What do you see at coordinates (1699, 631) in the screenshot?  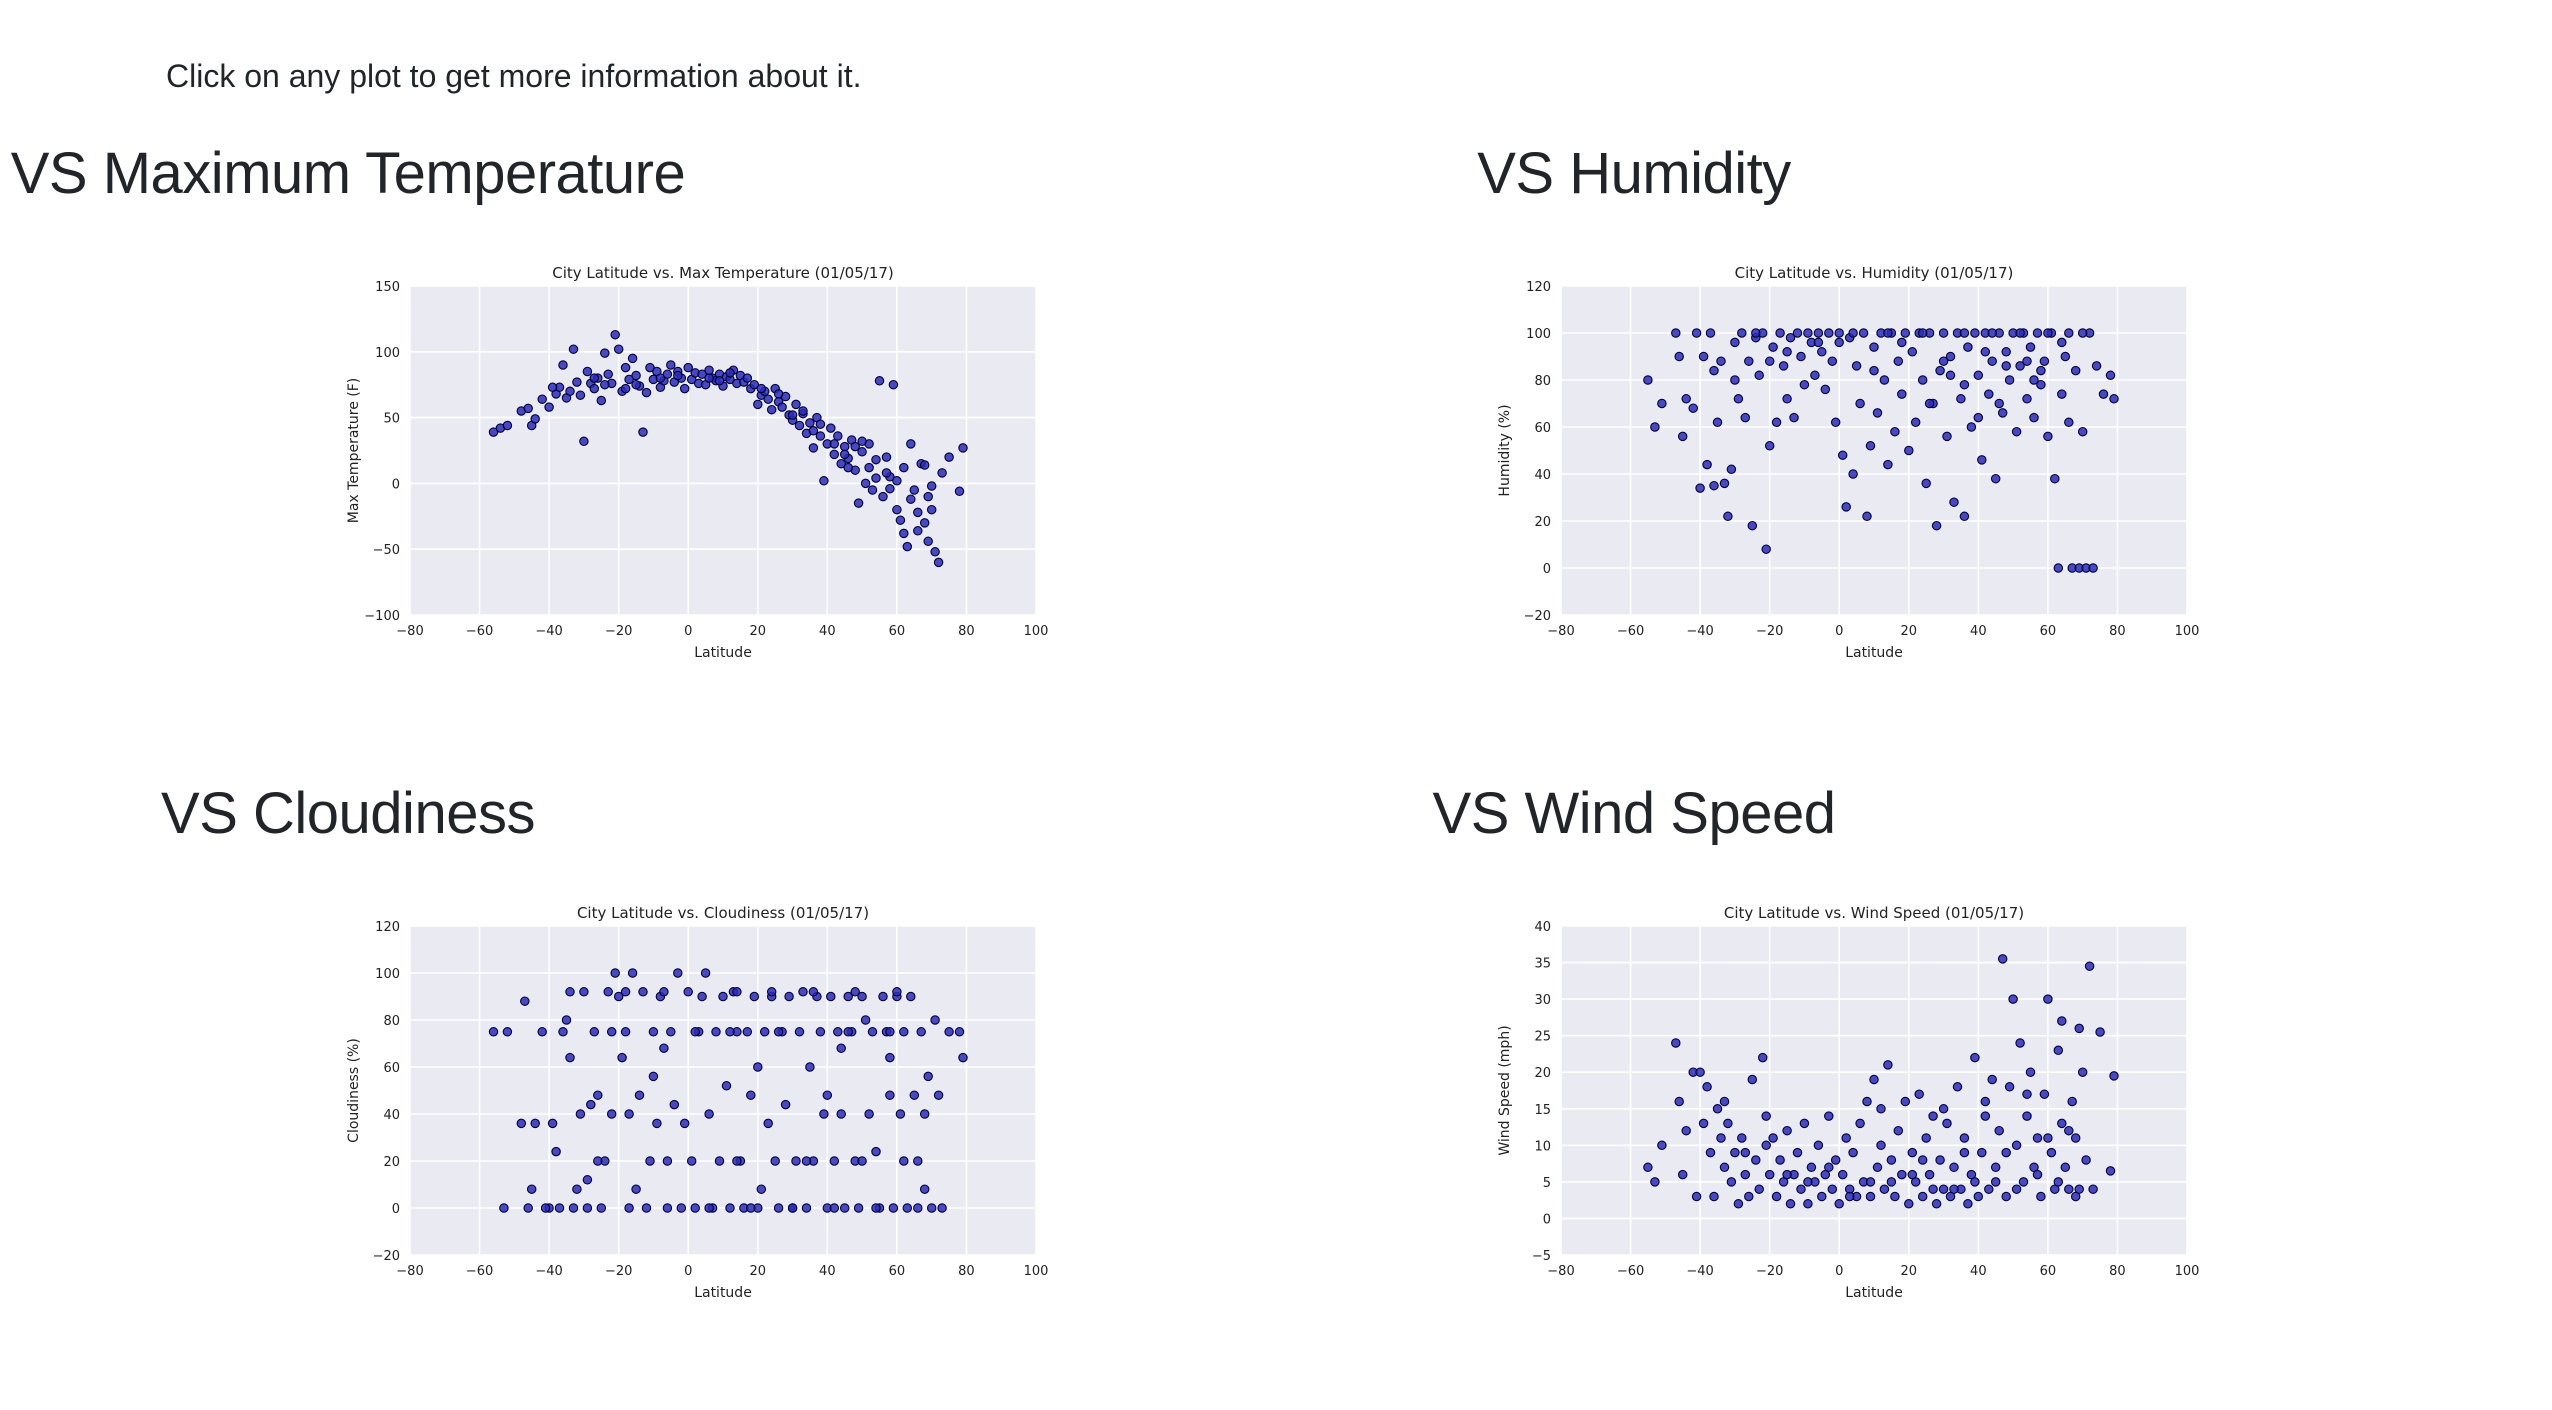 I see `x-tick-label: −40` at bounding box center [1699, 631].